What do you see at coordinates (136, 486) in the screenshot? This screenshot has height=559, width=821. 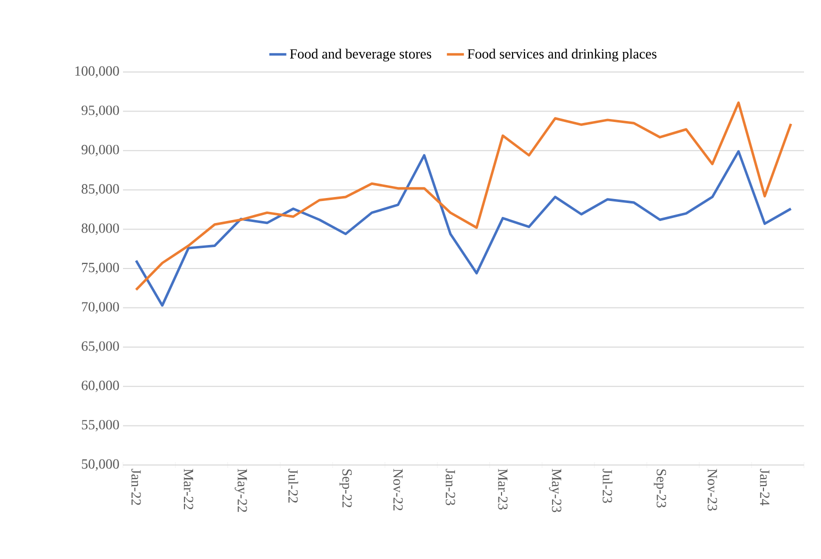 I see `x-tick-label: Jan-22` at bounding box center [136, 486].